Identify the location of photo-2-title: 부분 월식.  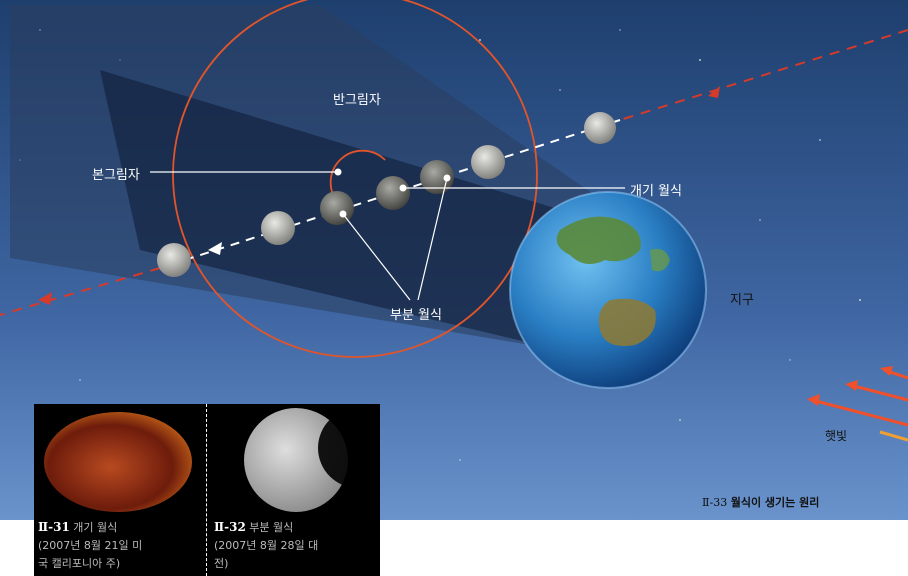
(271, 527).